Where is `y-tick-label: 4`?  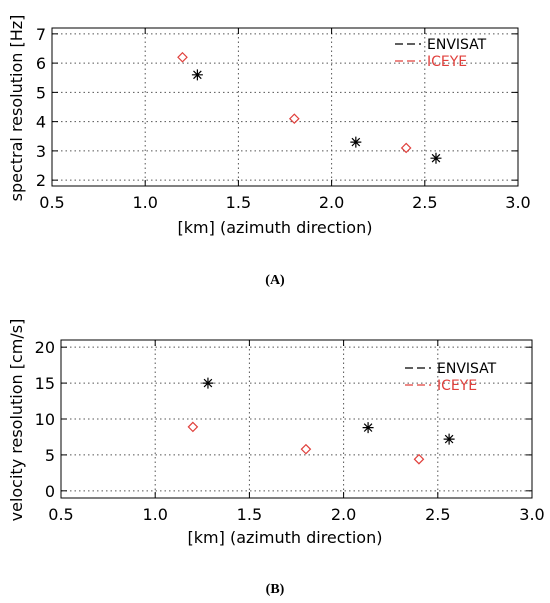 y-tick-label: 4 is located at coordinates (41, 122).